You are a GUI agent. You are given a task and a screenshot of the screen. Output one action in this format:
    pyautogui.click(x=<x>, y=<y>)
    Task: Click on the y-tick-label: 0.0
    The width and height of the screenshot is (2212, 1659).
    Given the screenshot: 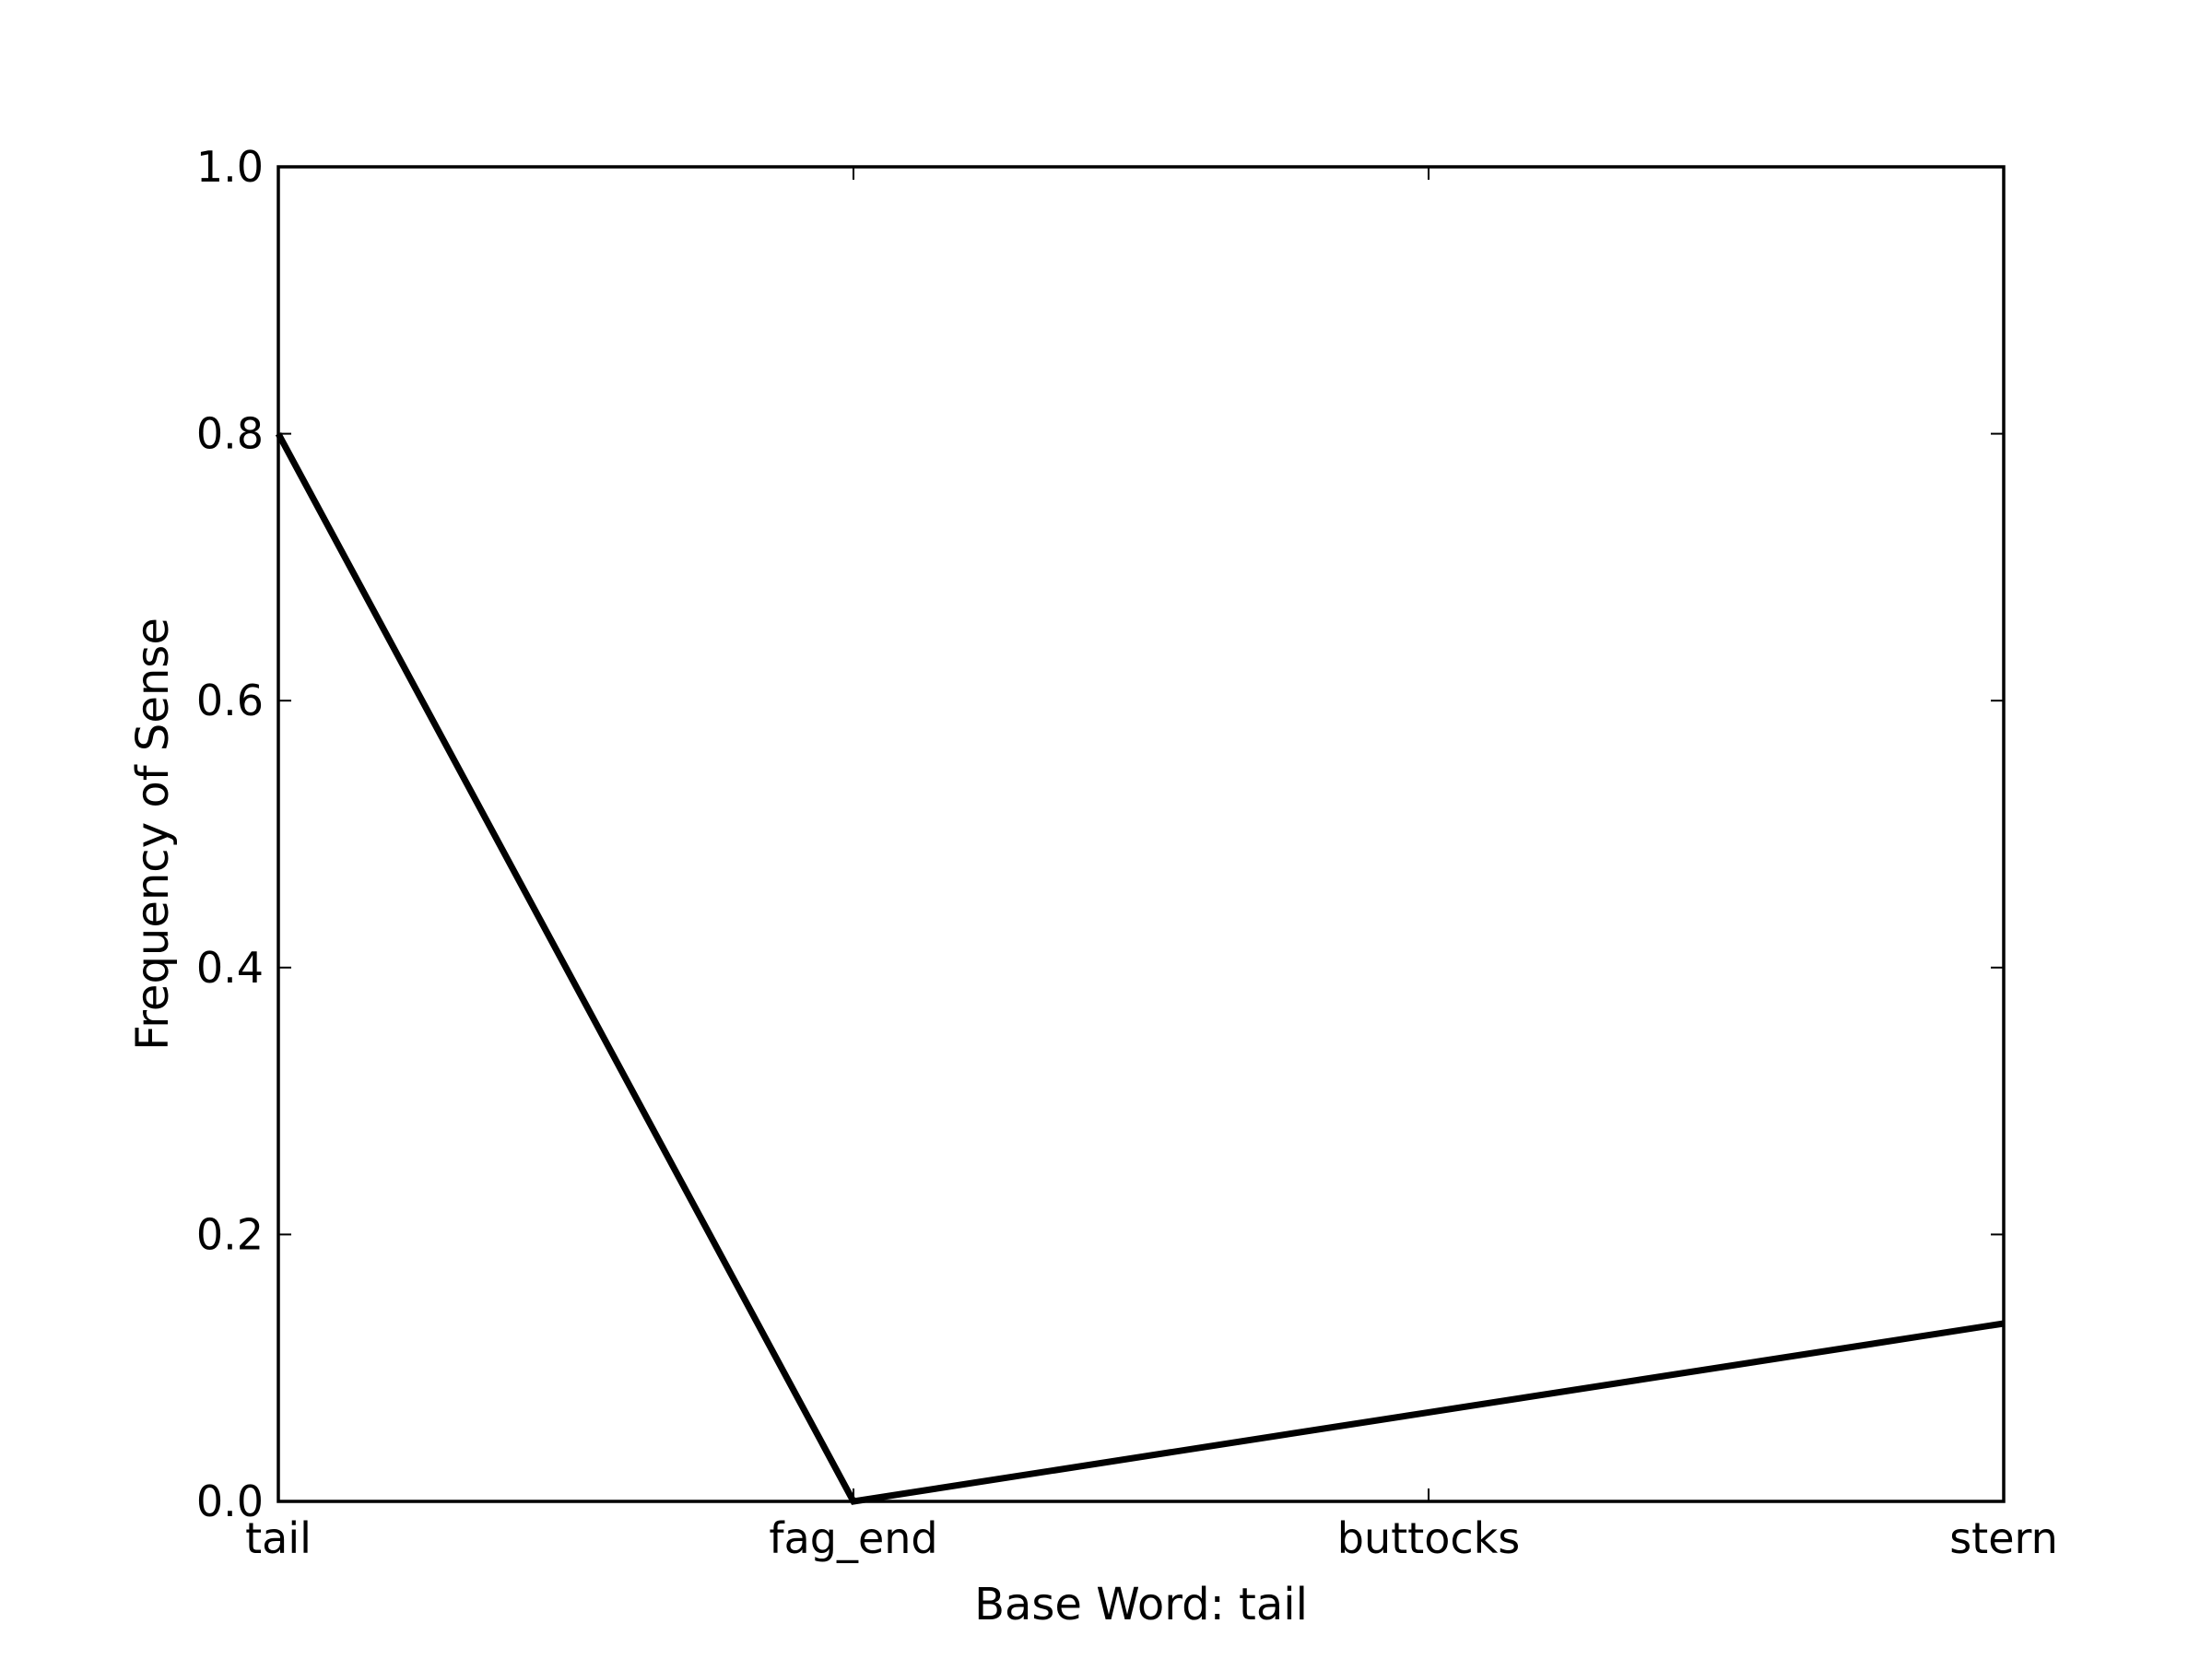 What is the action you would take?
    pyautogui.click(x=230, y=1501)
    